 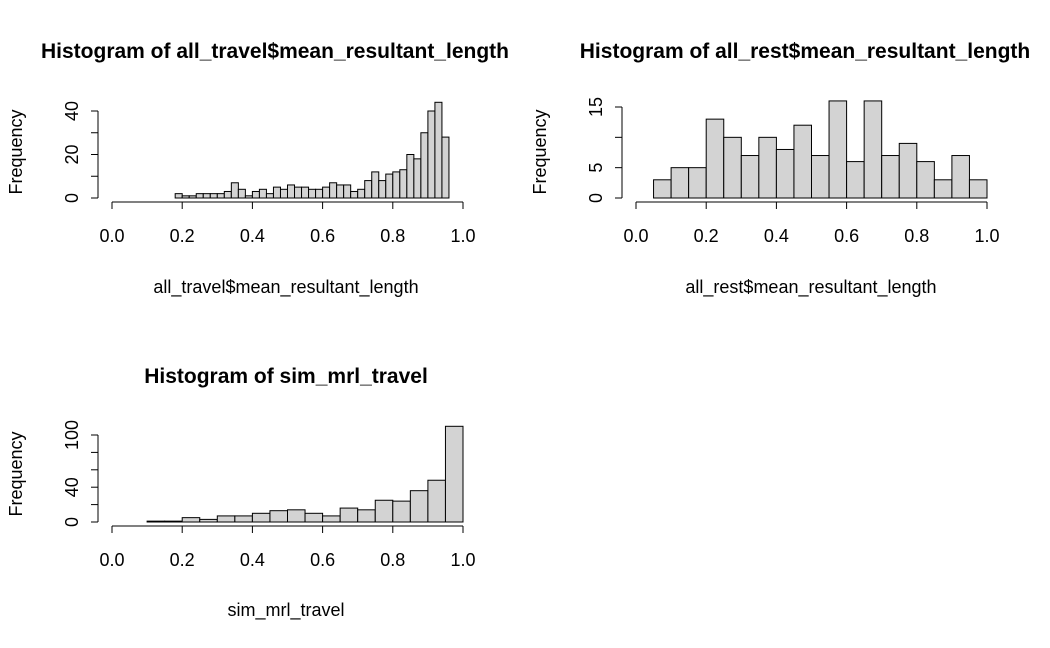 I want to click on y-tick-label: 15, so click(x=596, y=107).